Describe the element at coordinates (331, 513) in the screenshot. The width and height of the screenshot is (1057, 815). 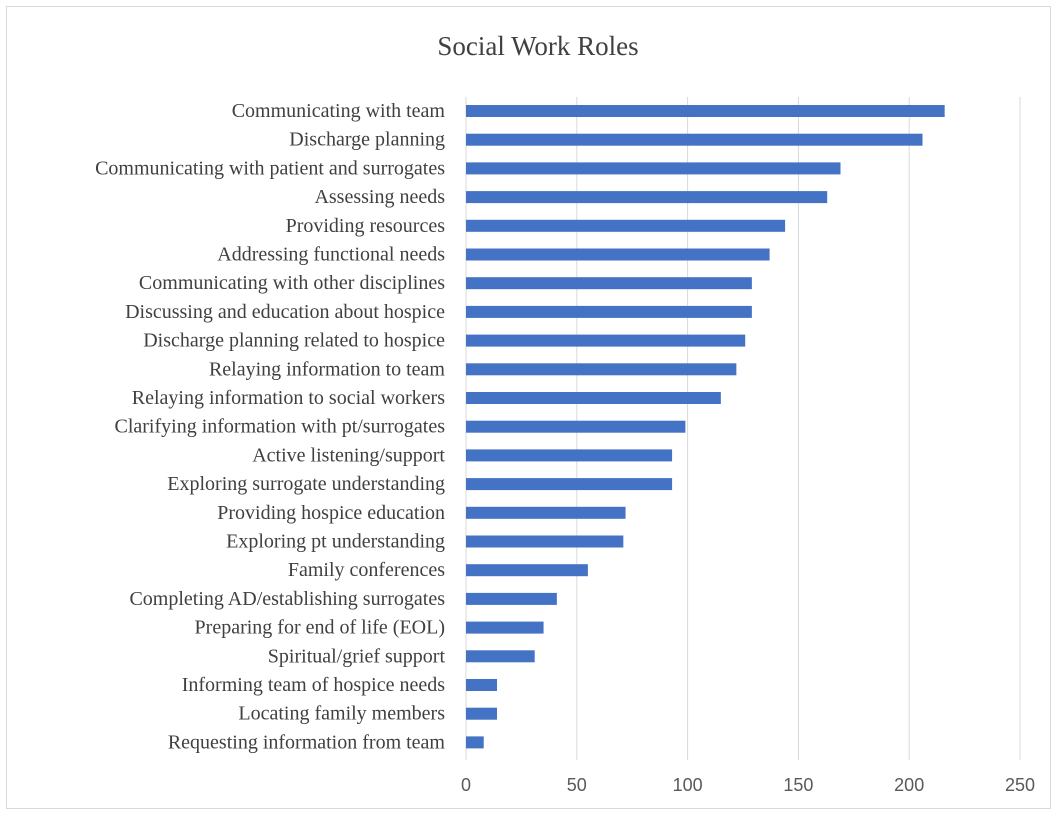
I see `category-label: Providing hospice education` at that location.